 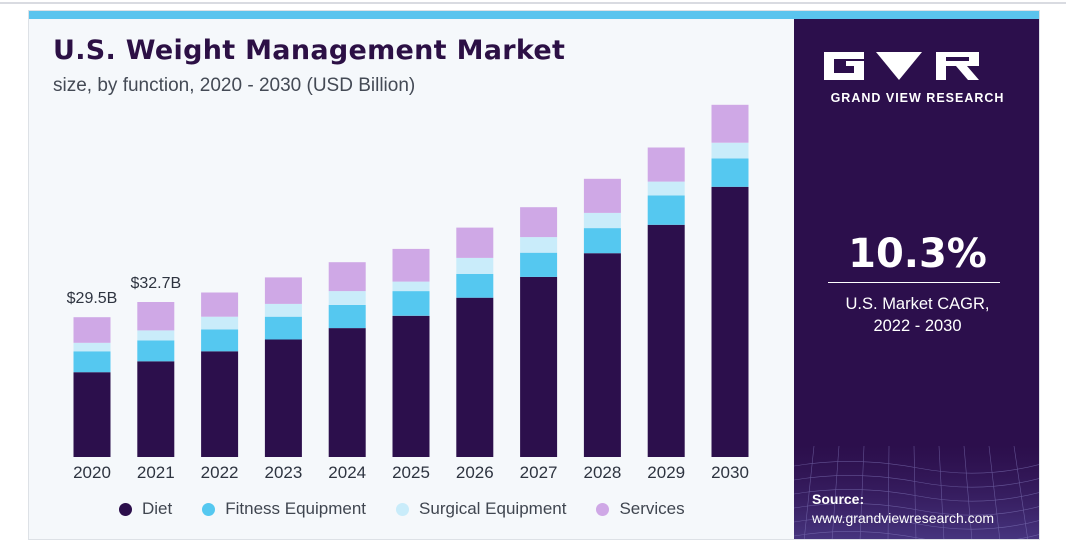 I want to click on bar-surgical-equipment-2030, so click(x=730, y=150).